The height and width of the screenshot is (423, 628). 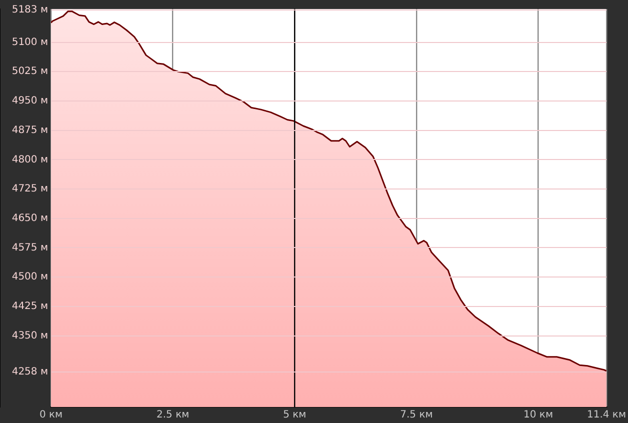 I want to click on y-tick-label: 5100 м, so click(x=30, y=42).